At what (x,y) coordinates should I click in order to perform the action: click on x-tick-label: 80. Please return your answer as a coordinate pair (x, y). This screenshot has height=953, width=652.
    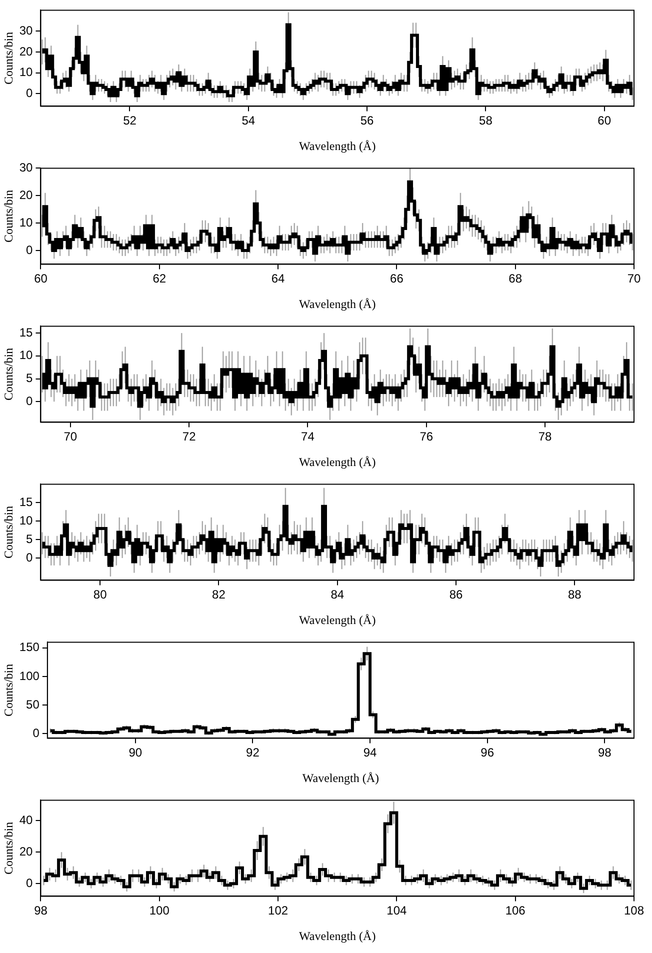
    Looking at the image, I should click on (100, 595).